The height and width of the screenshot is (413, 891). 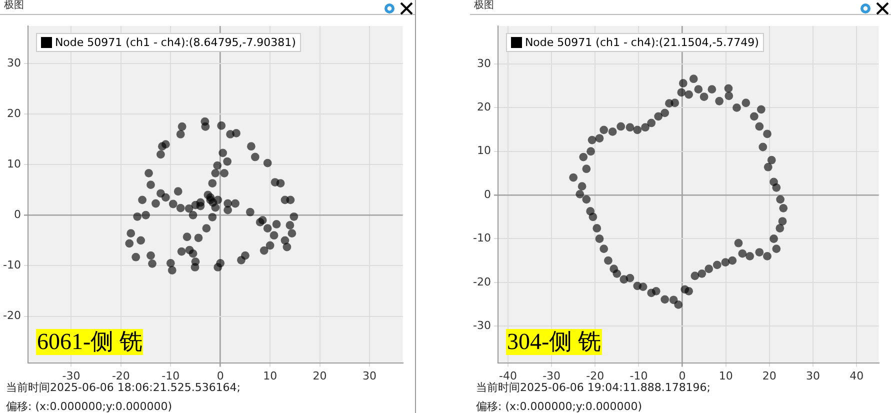 I want to click on legend-label: Node 50971 (ch1 - ch4):(8.64795,-7.90381), so click(x=168, y=42).